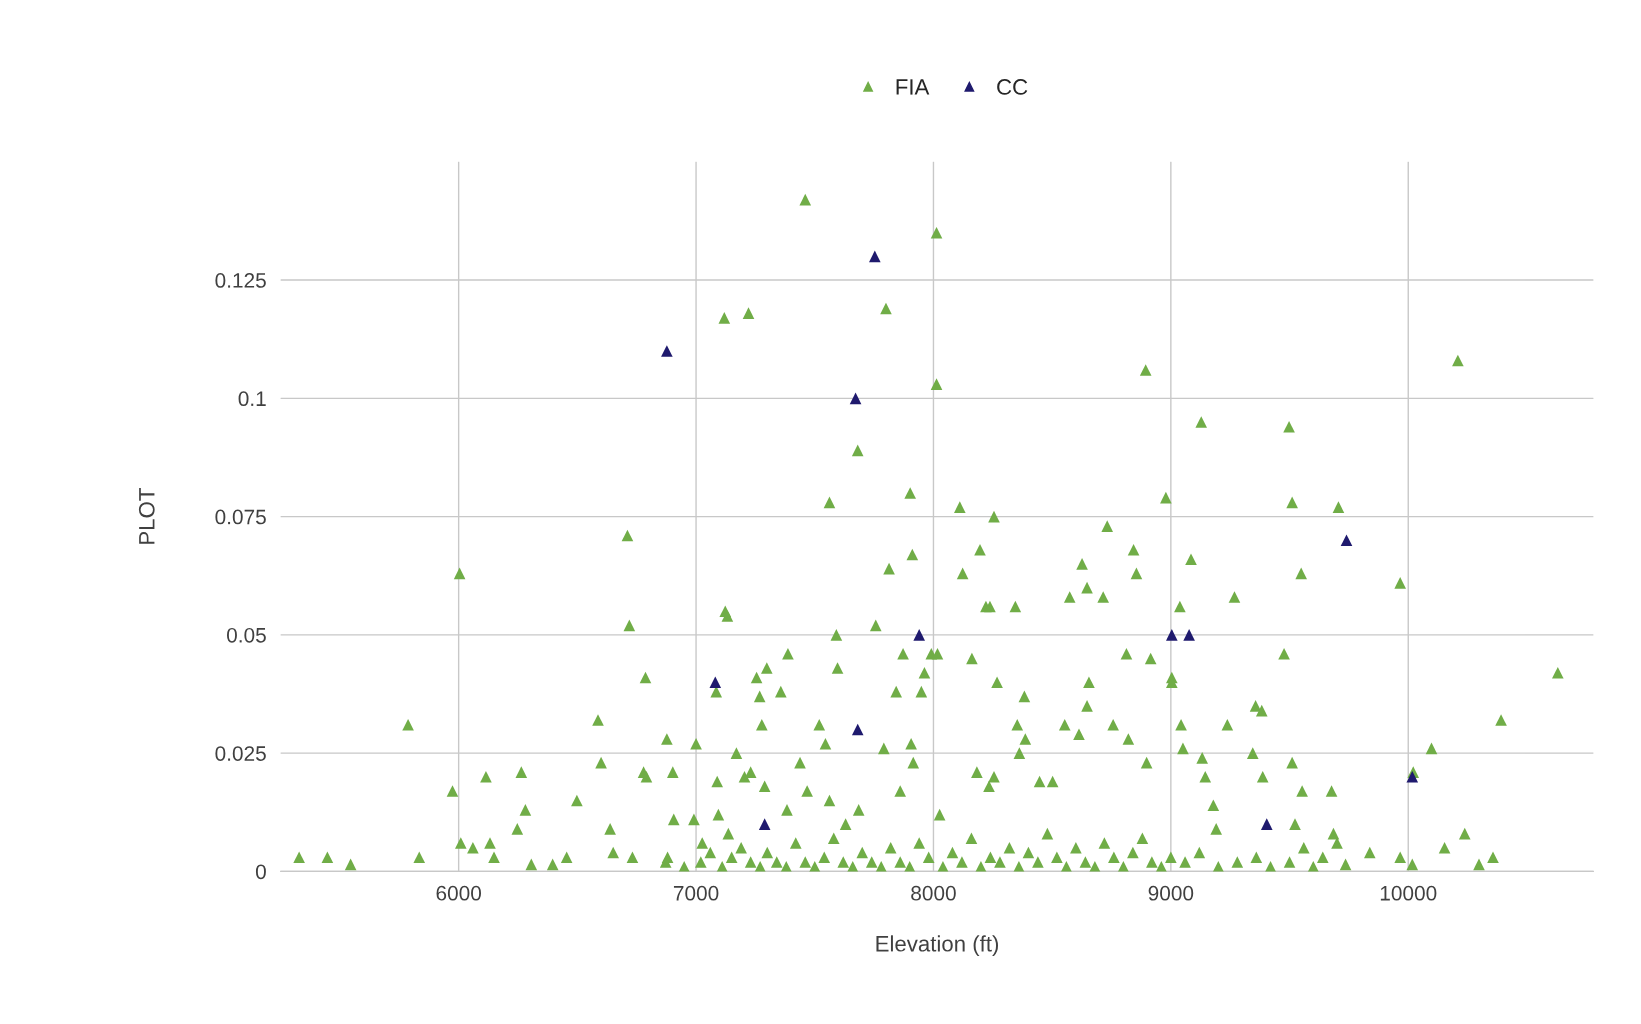  What do you see at coordinates (933, 893) in the screenshot?
I see `x-tick-label: 8000` at bounding box center [933, 893].